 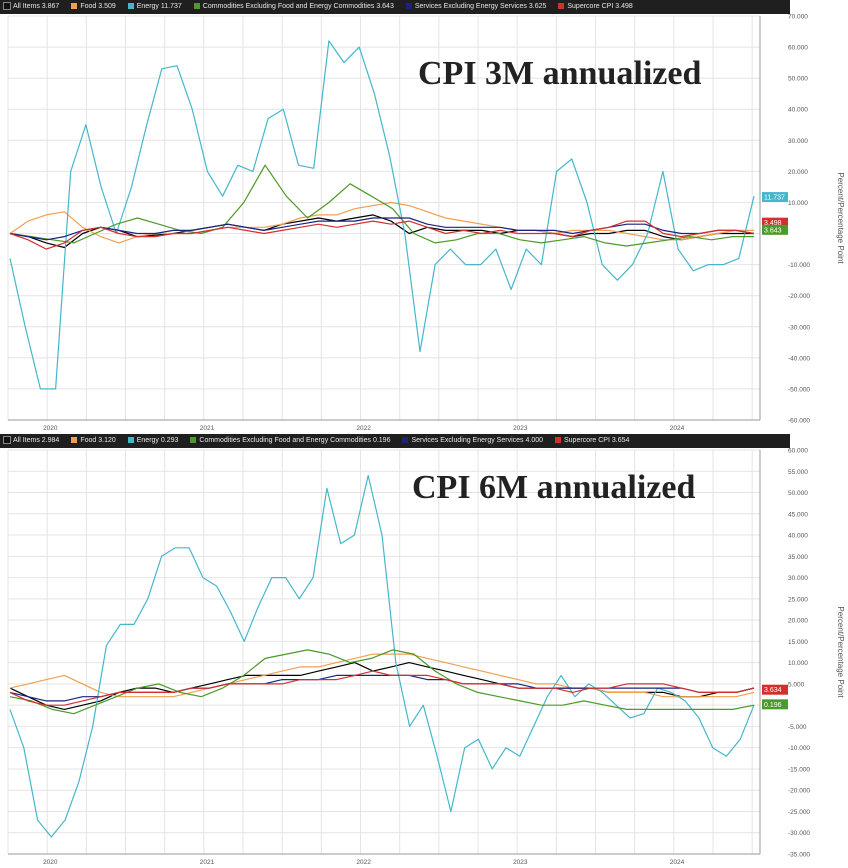 I want to click on y-tick-label: -30.000, so click(x=799, y=327).